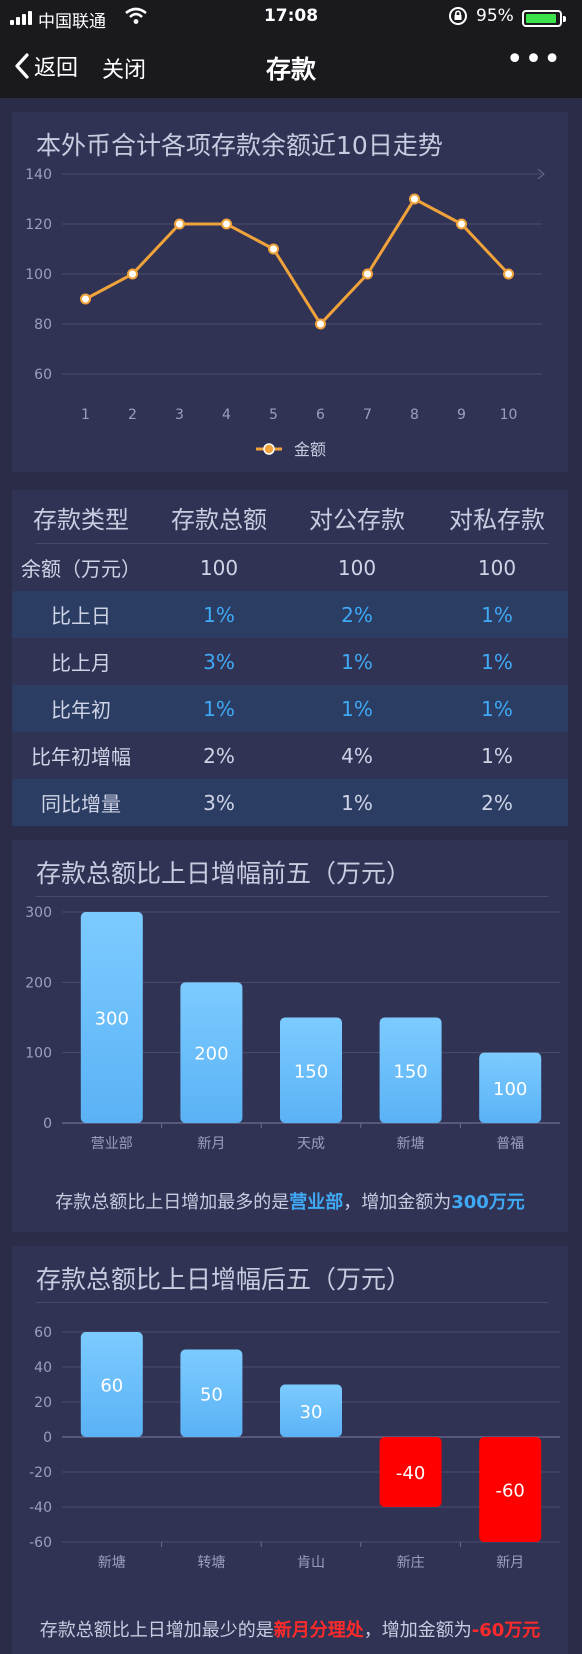 Image resolution: width=582 pixels, height=1654 pixels. What do you see at coordinates (367, 415) in the screenshot?
I see `x-tick-label: 7` at bounding box center [367, 415].